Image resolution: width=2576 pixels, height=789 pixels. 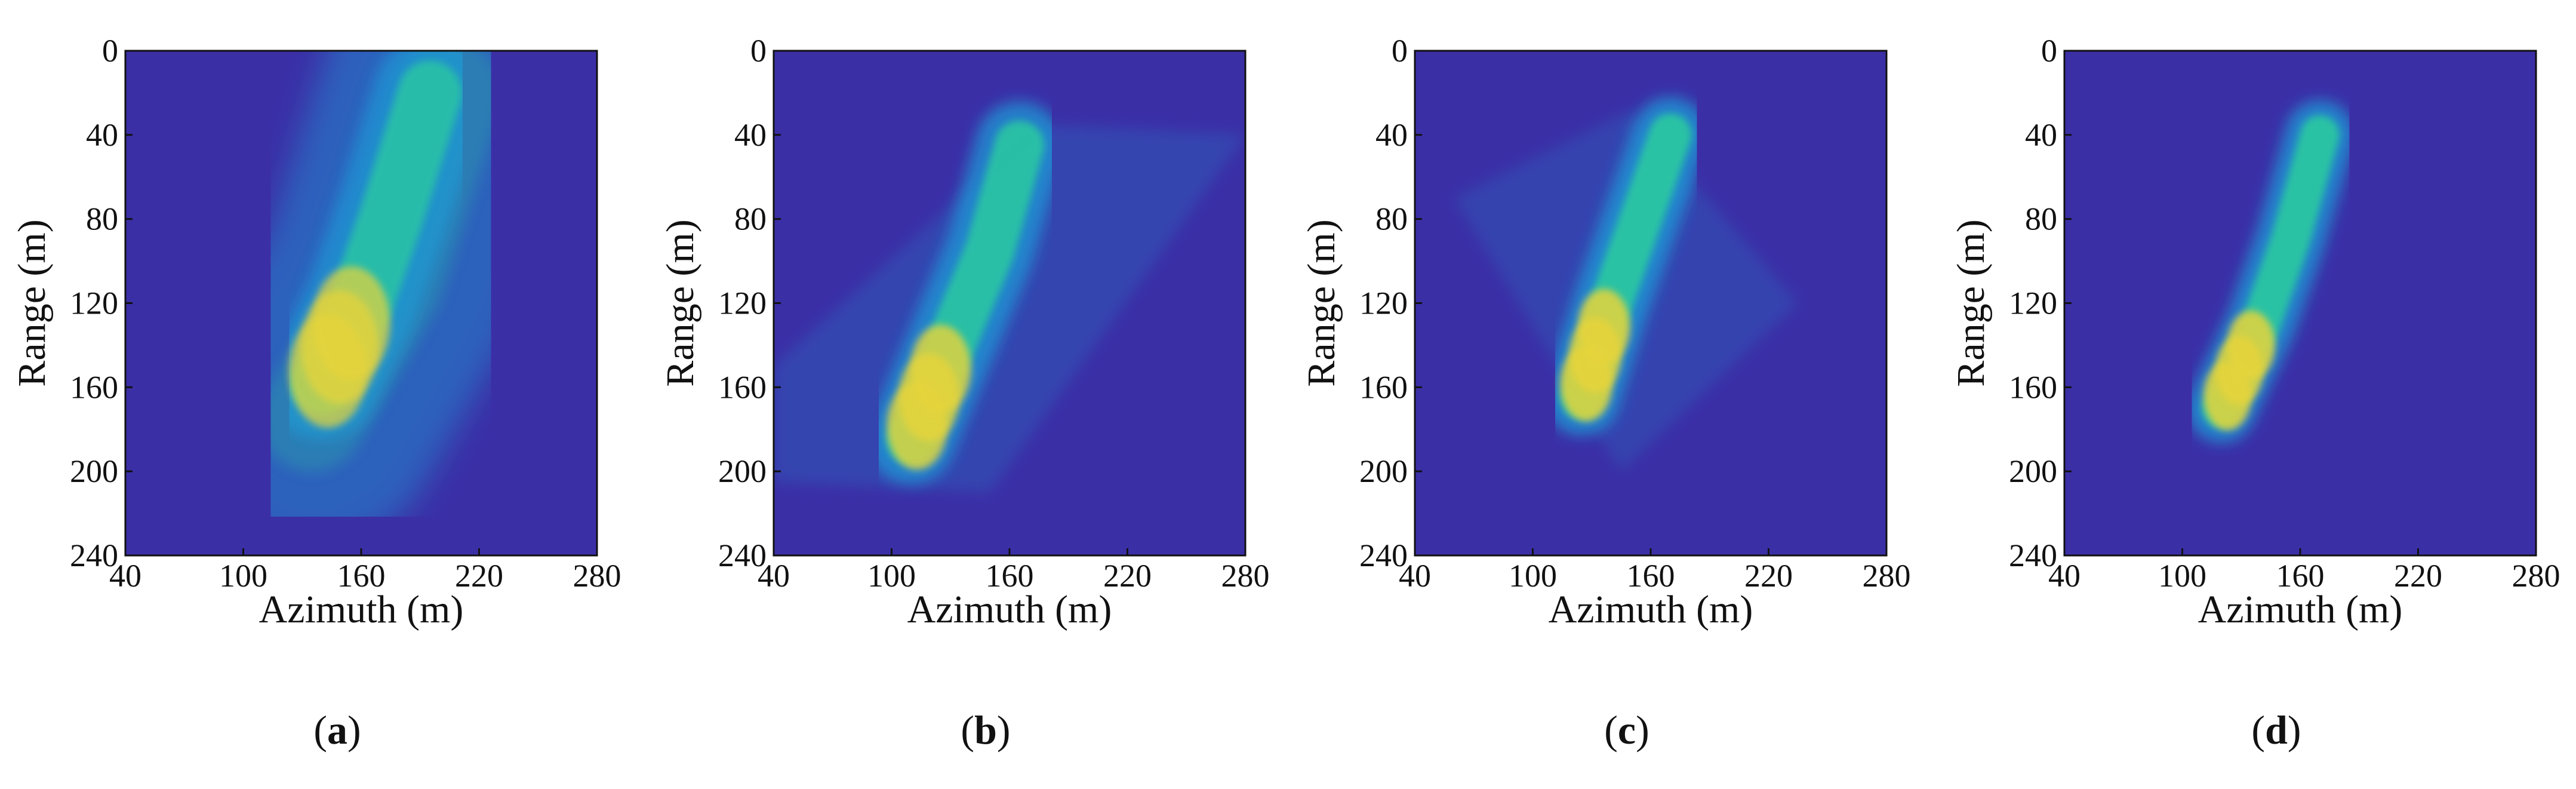 What do you see at coordinates (985, 730) in the screenshot?
I see `panel-caption: (b)` at bounding box center [985, 730].